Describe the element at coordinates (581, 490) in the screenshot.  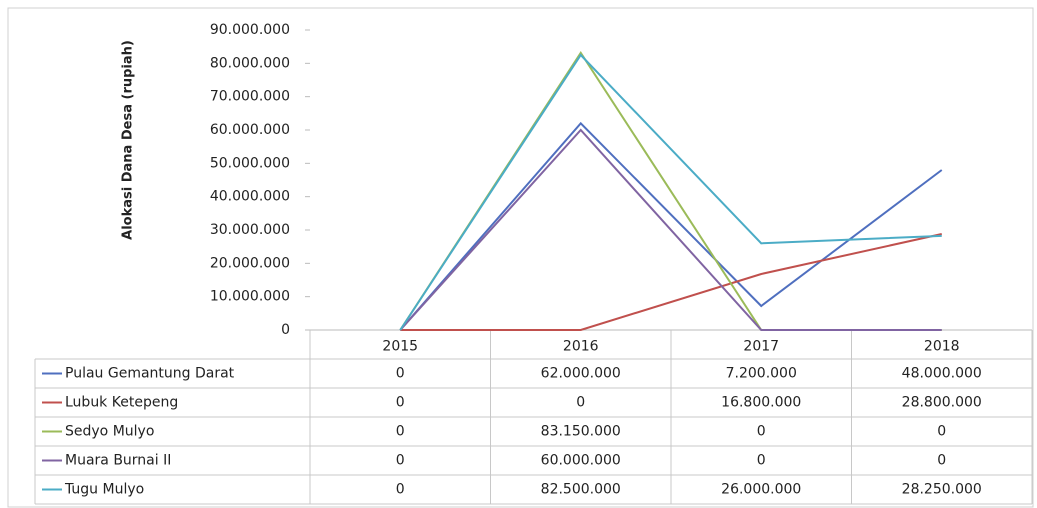
I see `table-value: 82.500.000` at that location.